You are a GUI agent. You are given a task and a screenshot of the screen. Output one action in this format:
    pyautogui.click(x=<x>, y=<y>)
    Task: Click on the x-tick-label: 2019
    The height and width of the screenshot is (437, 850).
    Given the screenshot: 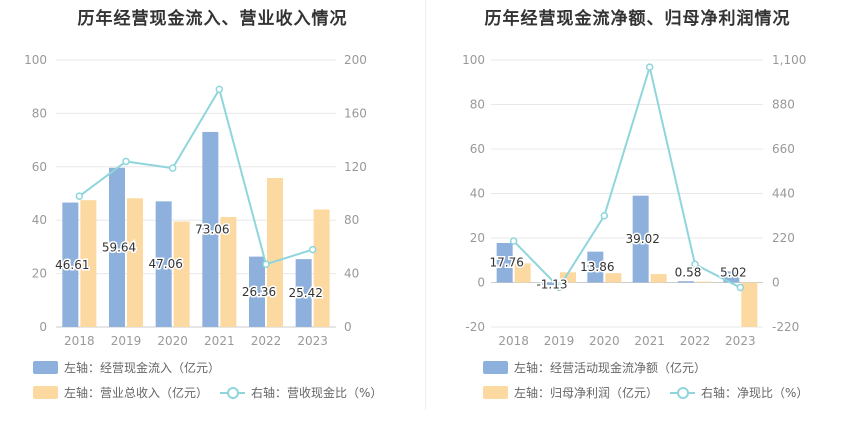 What is the action you would take?
    pyautogui.click(x=559, y=341)
    